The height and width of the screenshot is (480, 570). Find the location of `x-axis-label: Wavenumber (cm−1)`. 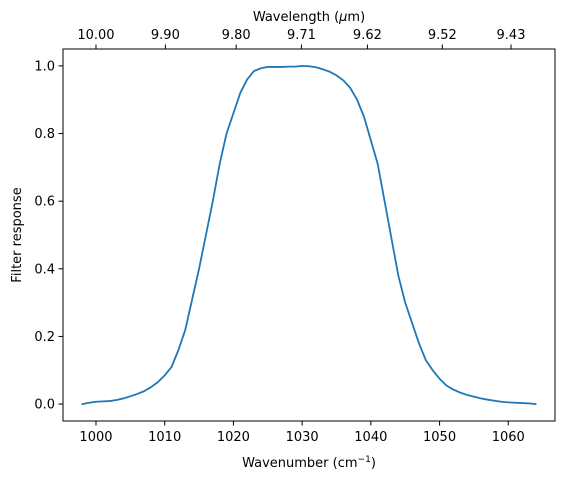

x-axis-label: Wavenumber (cm−1) is located at coordinates (309, 463).